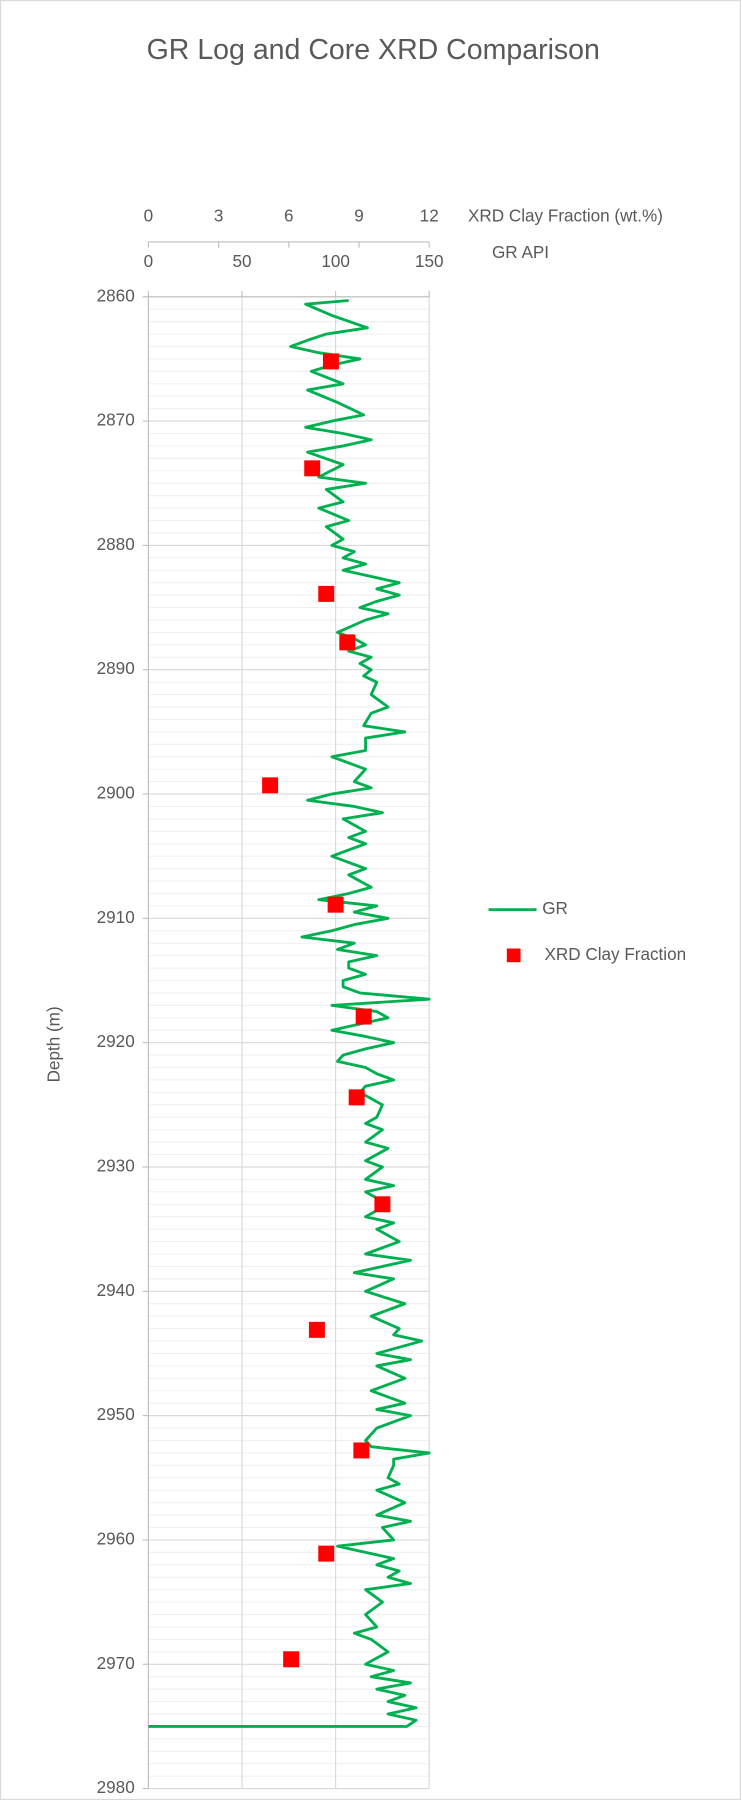 Image resolution: width=742 pixels, height=1800 pixels. I want to click on y-tick-label: 2880, so click(116, 544).